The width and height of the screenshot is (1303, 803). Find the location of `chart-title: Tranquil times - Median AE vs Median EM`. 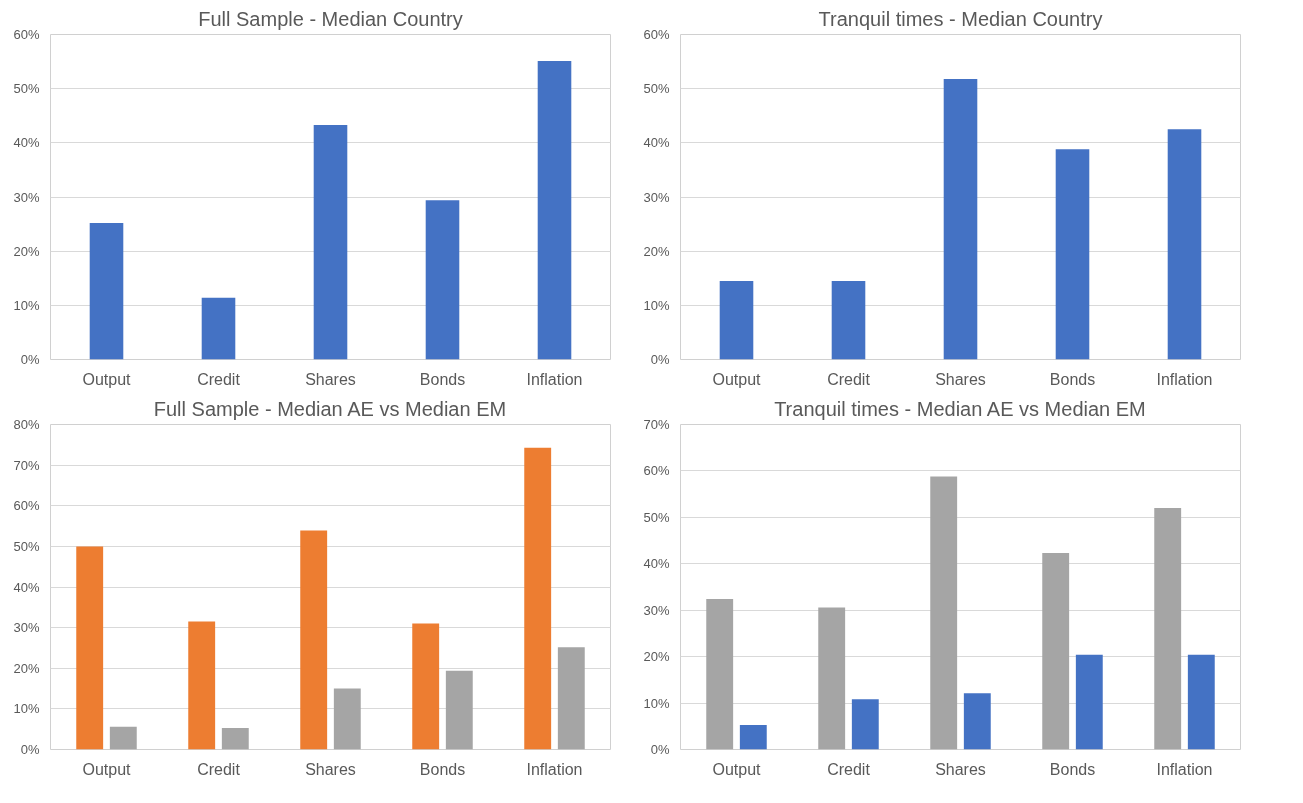

chart-title: Tranquil times - Median AE vs Median EM is located at coordinates (960, 408).